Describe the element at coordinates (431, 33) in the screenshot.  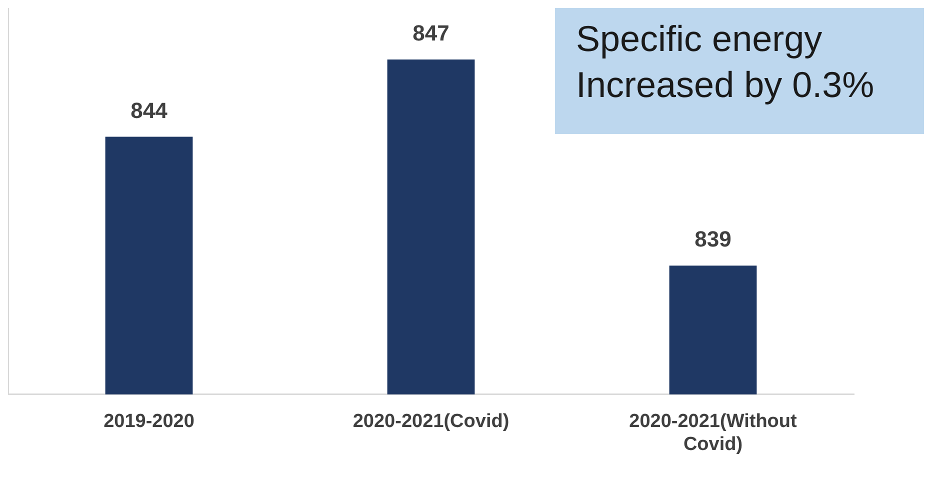
I see `data-label: 847` at that location.